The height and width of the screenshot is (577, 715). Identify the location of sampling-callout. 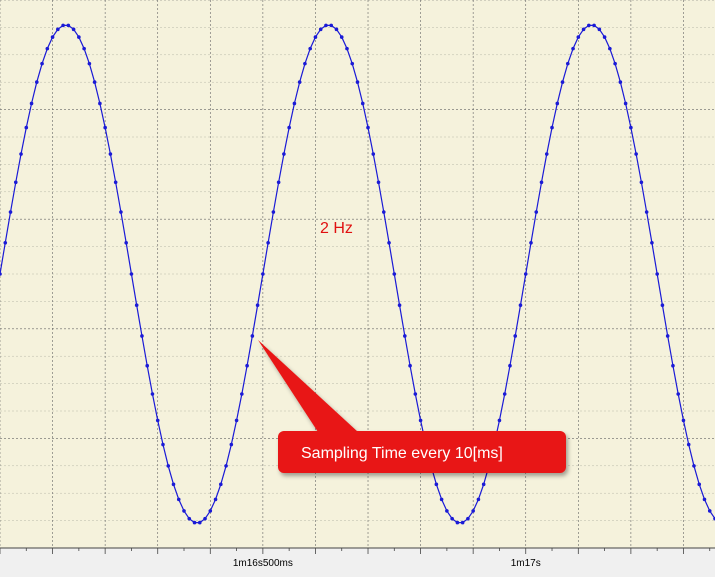
(412, 406).